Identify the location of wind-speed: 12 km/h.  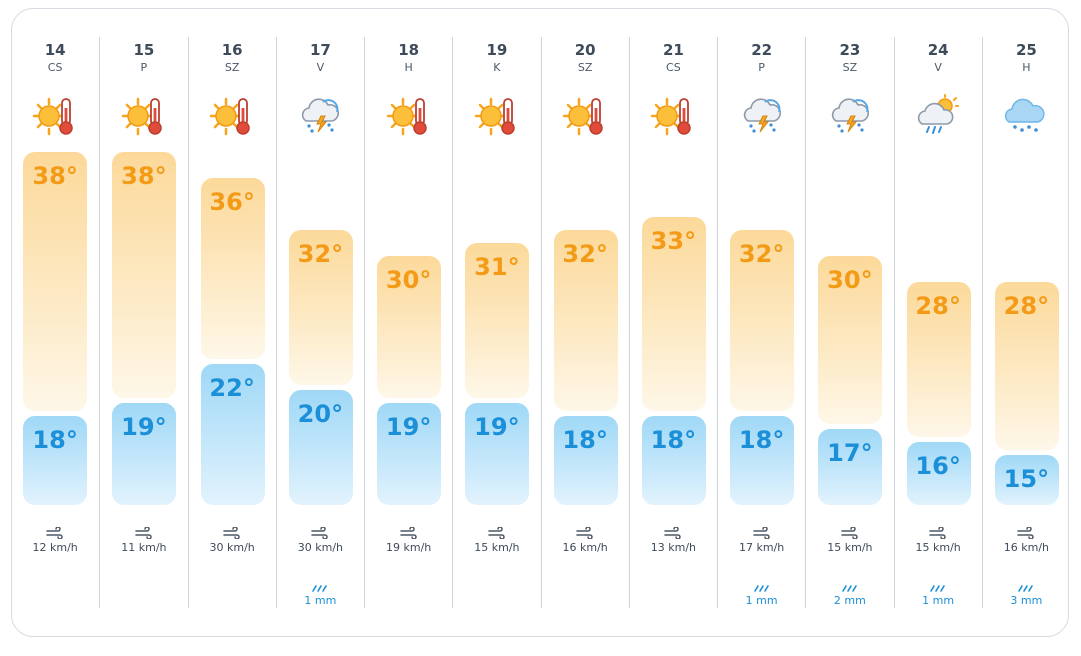
(55, 547).